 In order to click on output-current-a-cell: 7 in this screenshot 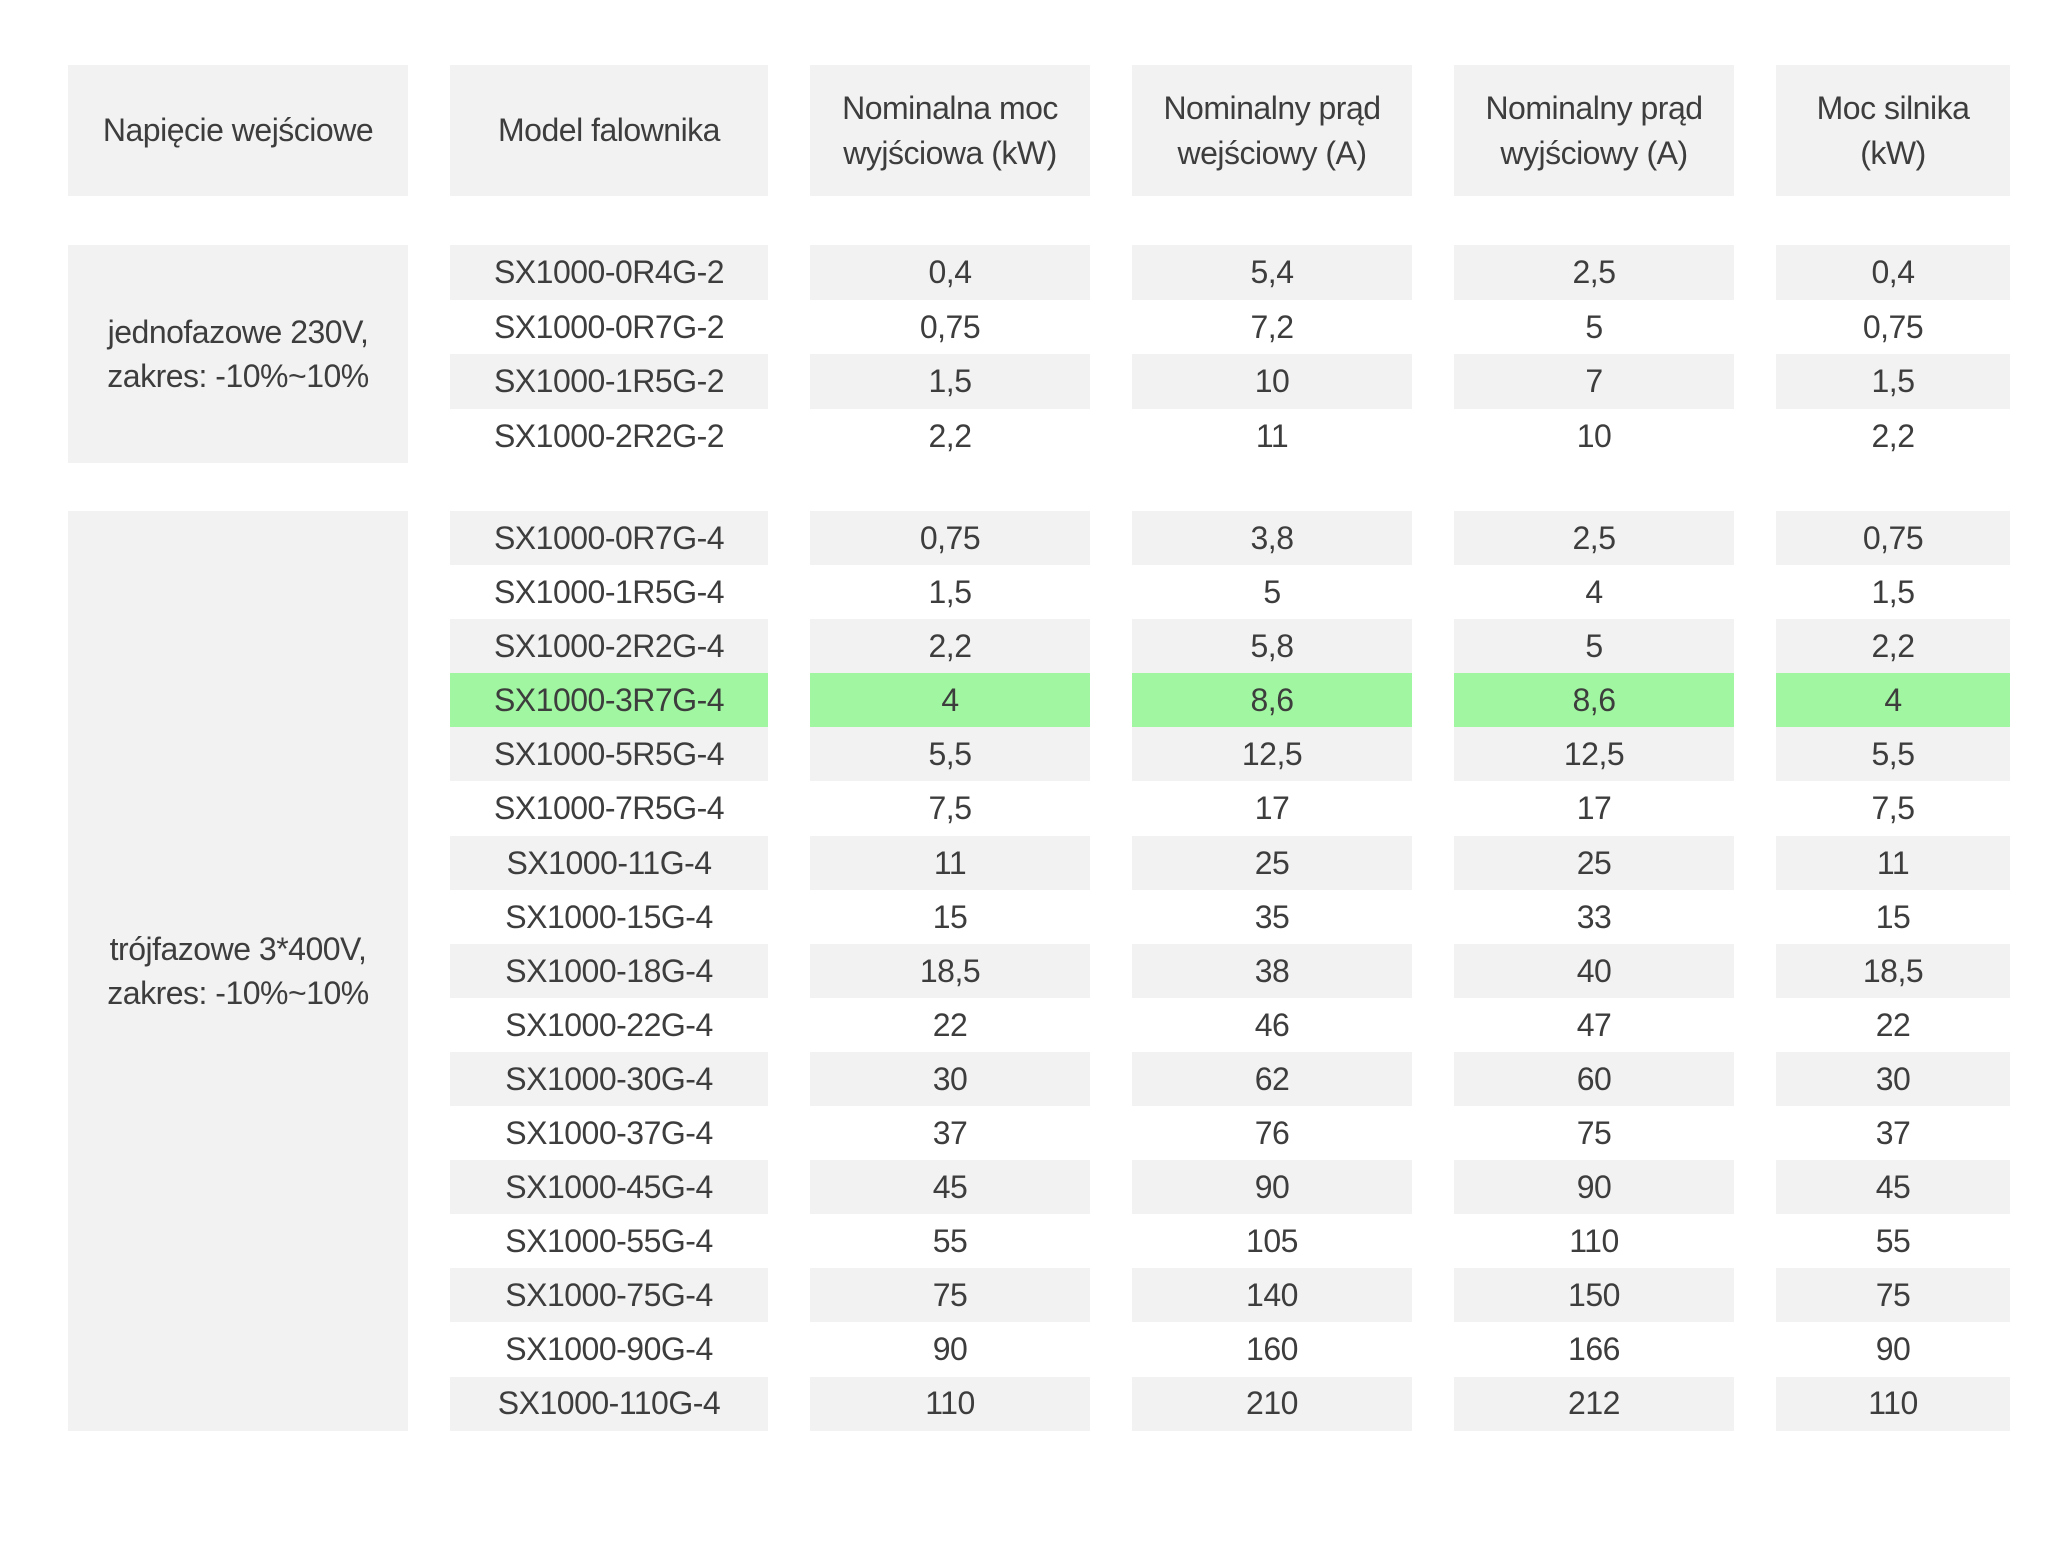, I will do `click(1594, 381)`.